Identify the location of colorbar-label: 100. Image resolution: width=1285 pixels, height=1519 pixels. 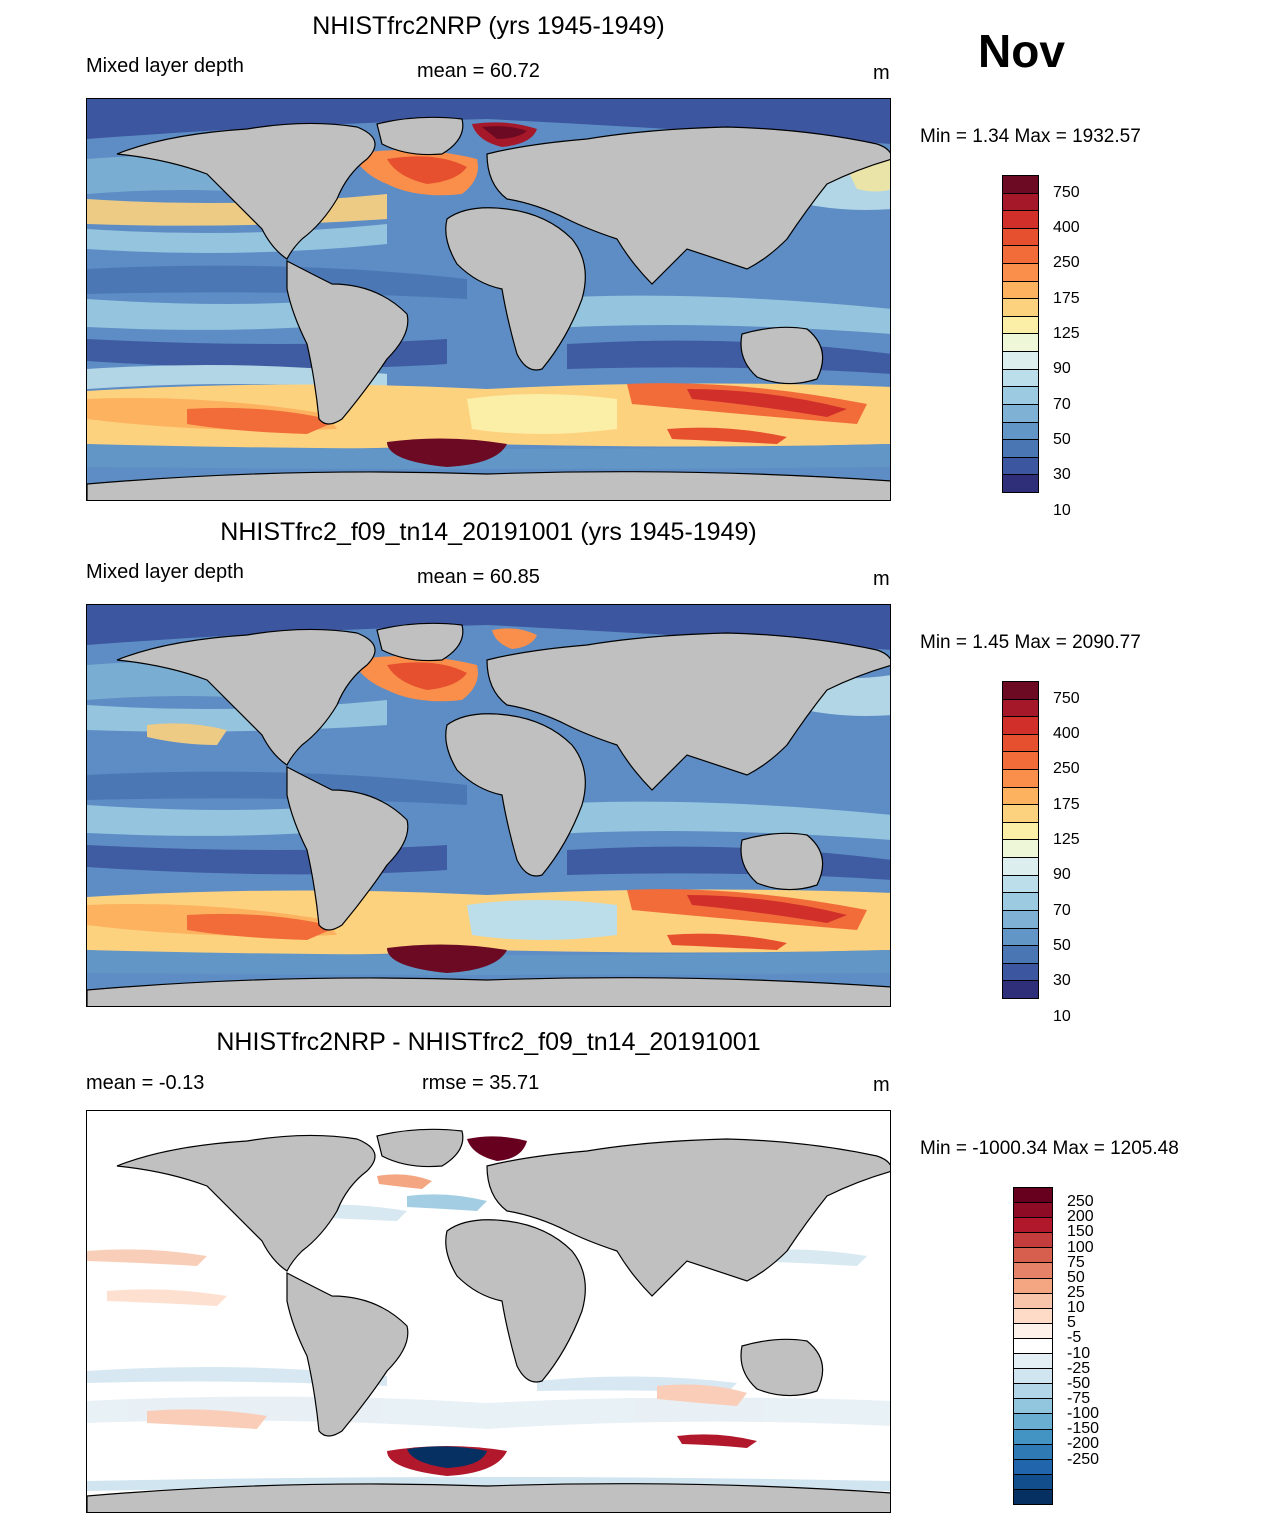
(1080, 1247).